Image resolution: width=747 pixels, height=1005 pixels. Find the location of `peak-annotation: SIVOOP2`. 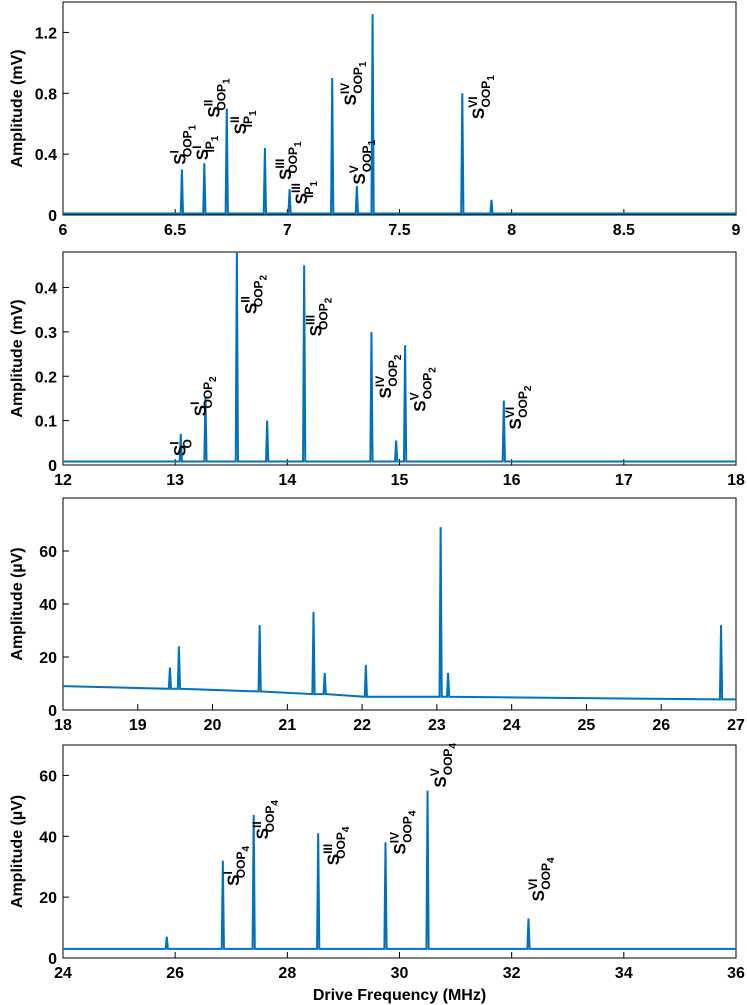

peak-annotation: SIVOOP2 is located at coordinates (388, 376).